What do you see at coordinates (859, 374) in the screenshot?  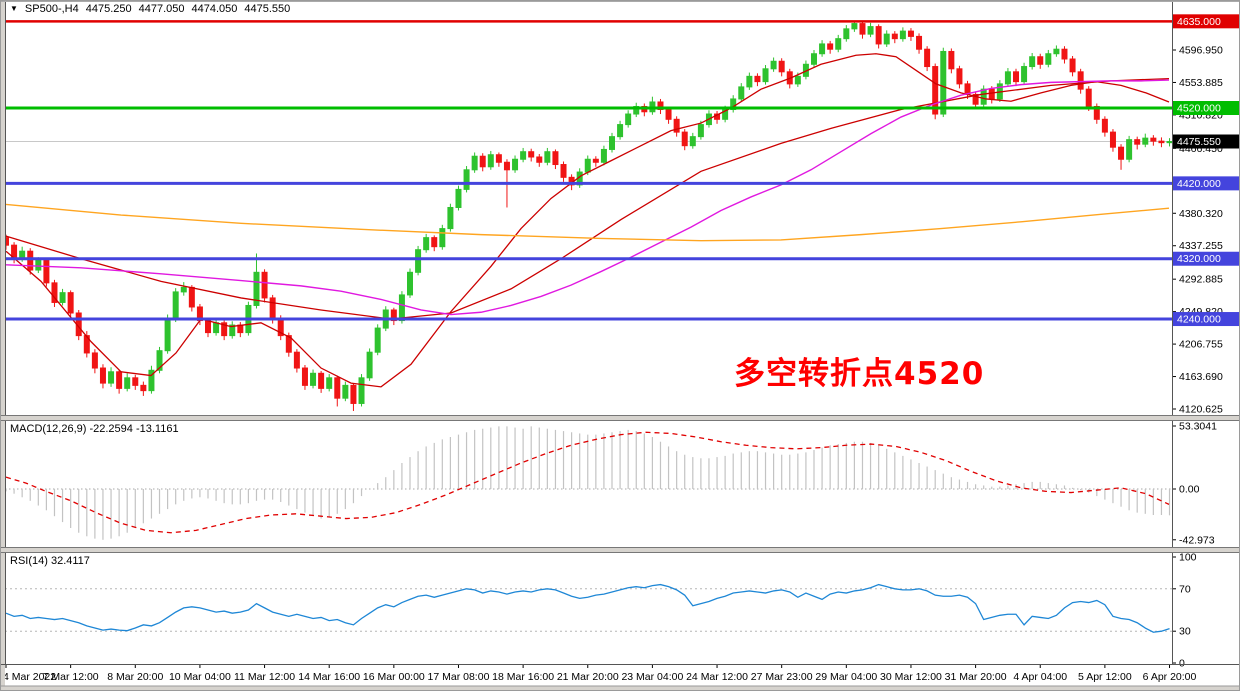 I see `chinese-annotation-text: 多空转折点4520` at bounding box center [859, 374].